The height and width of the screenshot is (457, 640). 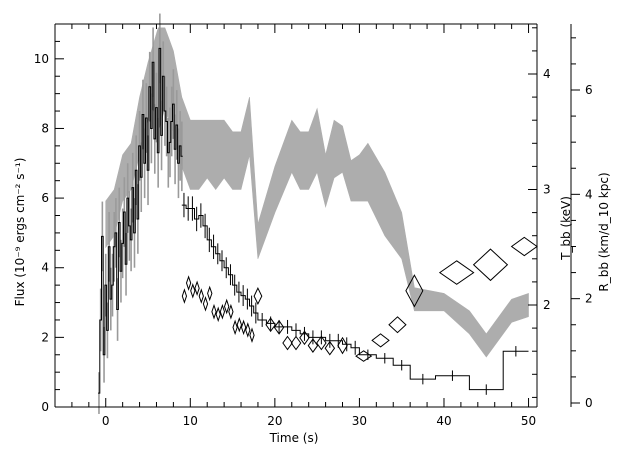 What do you see at coordinates (20, 232) in the screenshot?
I see `y-axis-left-label: Flux (10⁻⁹ ergs cm⁻² s⁻¹)` at bounding box center [20, 232].